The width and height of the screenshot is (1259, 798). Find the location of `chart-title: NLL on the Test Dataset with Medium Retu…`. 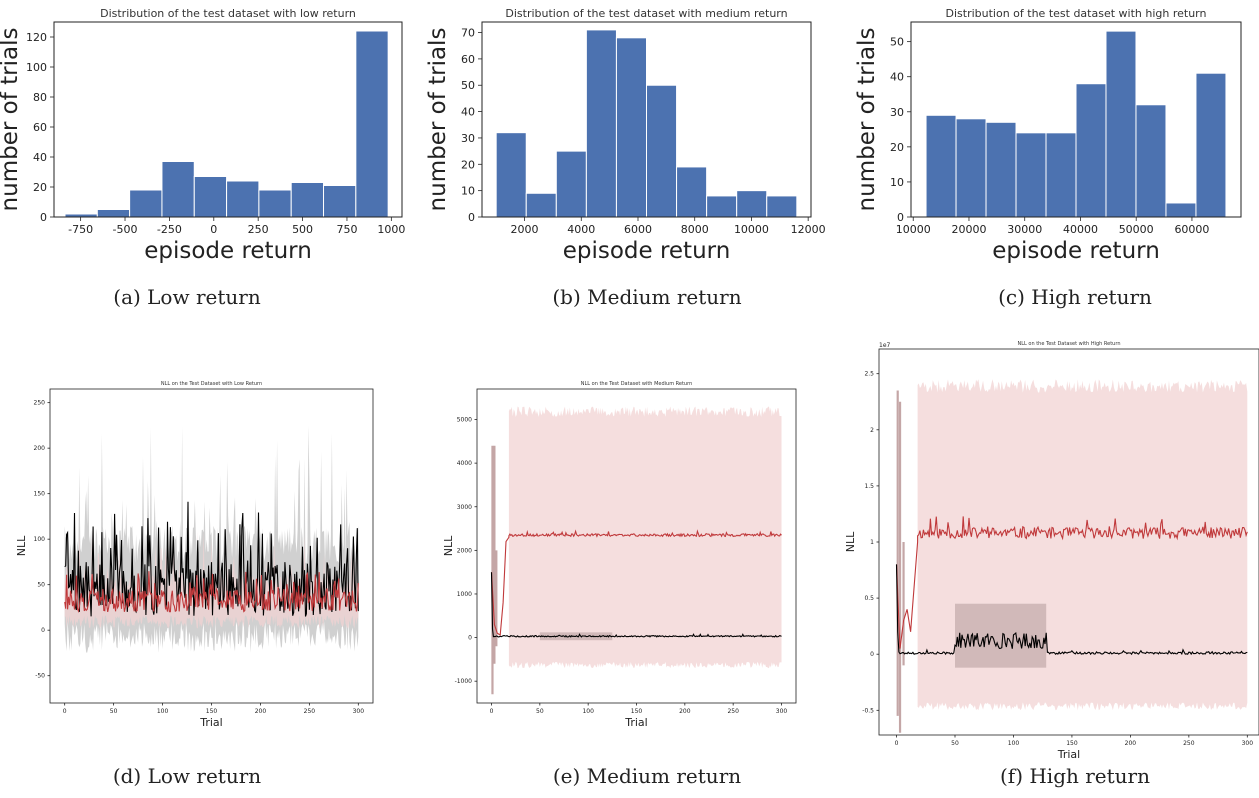

chart-title: NLL on the Test Dataset with Medium Retu… is located at coordinates (637, 384).